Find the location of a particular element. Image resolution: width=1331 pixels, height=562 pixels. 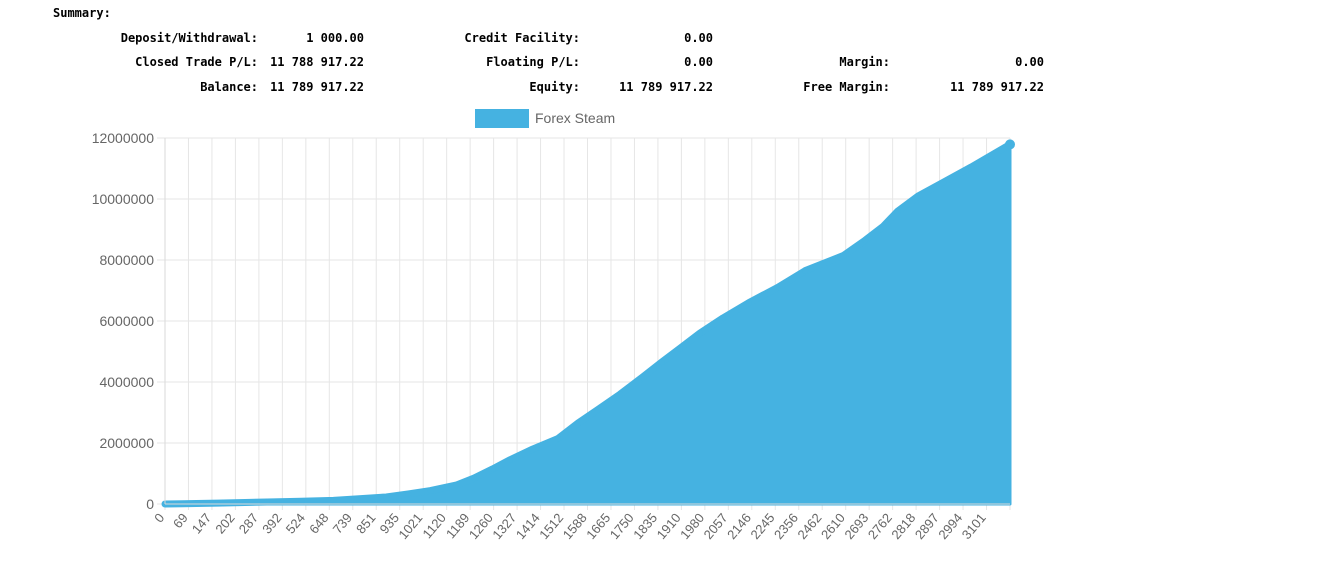

x-tick-label: 1512 is located at coordinates (551, 526).